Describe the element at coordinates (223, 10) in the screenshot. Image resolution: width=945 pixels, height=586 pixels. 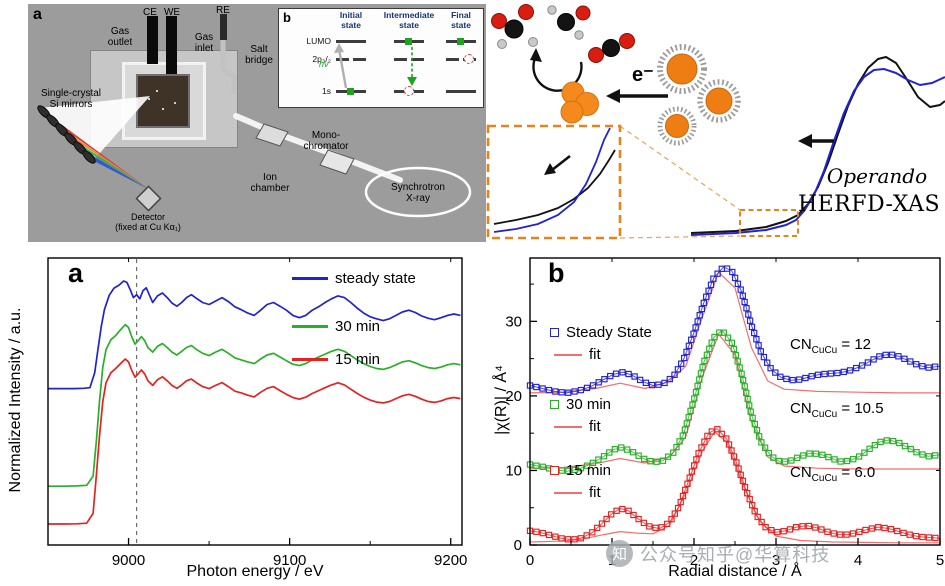
I see `re-label: RE` at that location.